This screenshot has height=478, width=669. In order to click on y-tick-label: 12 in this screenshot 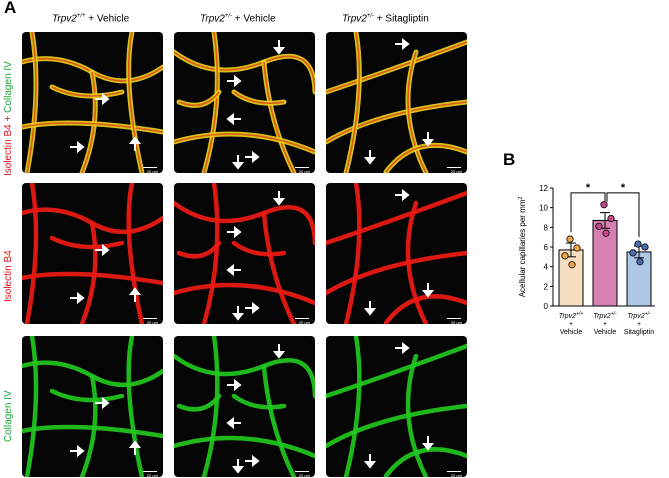, I will do `click(543, 188)`.